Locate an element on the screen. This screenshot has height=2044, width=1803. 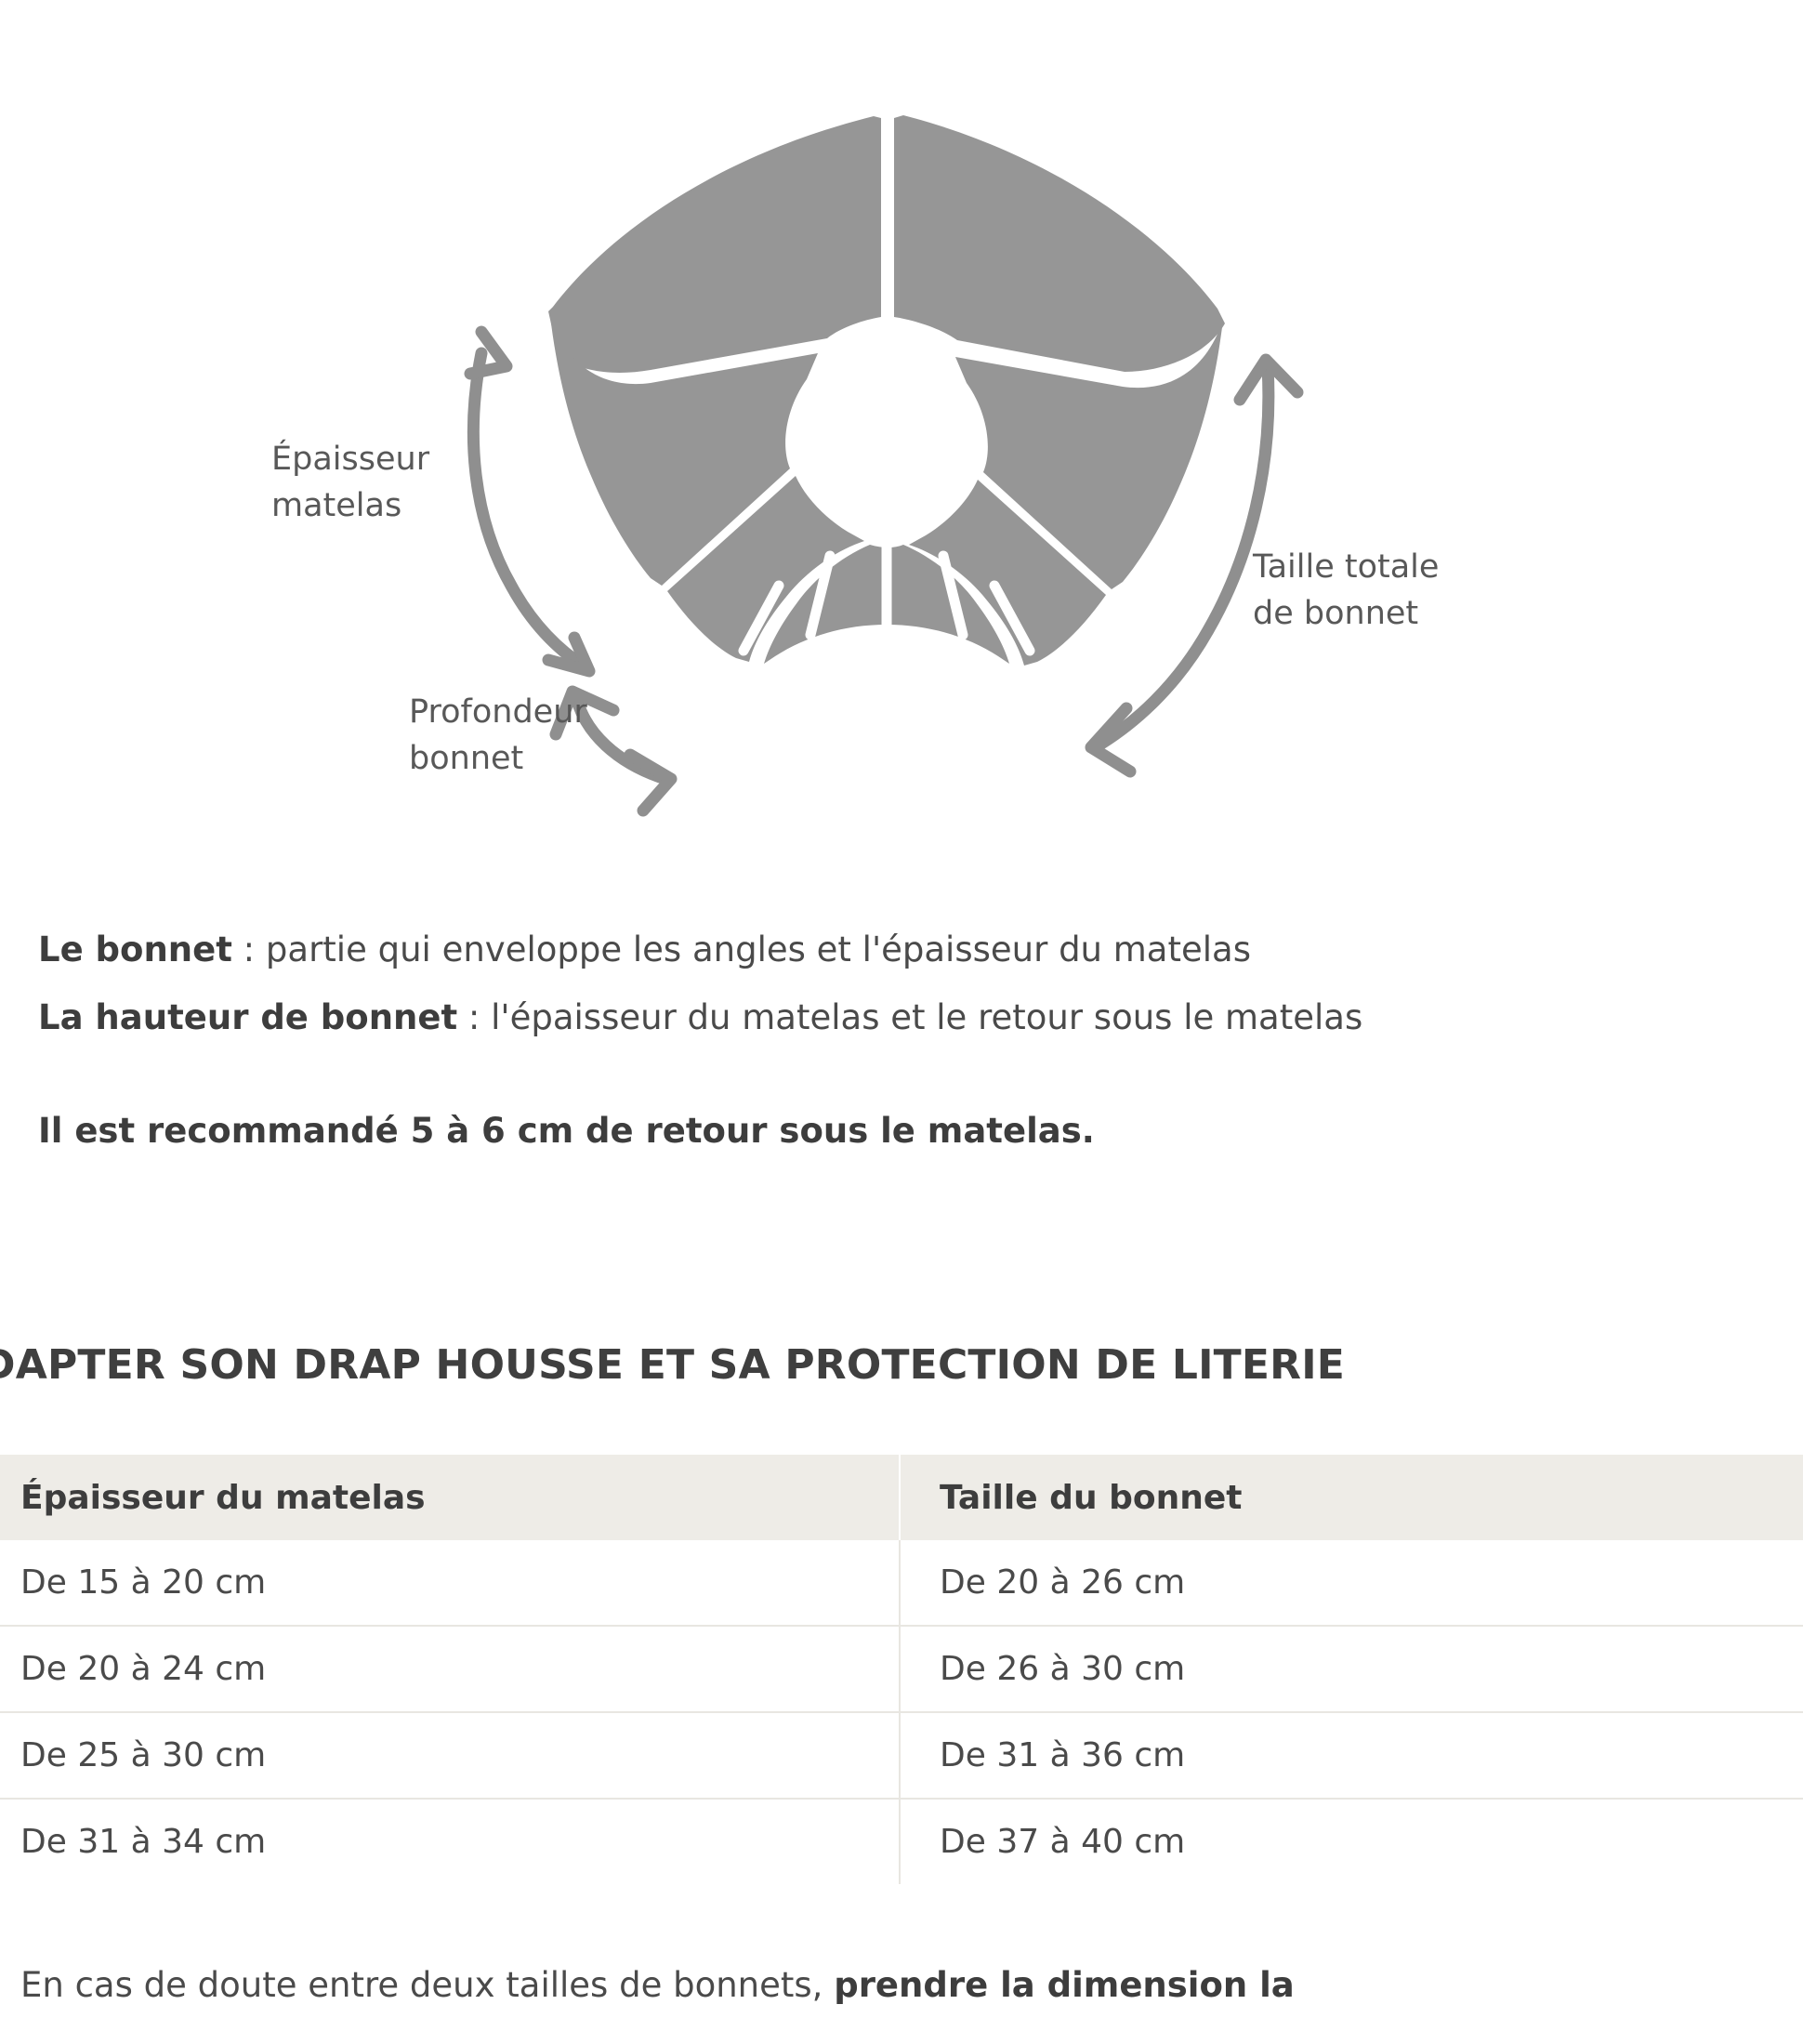
table-row: De 31 à 34 cm De 37 à 40 cm is located at coordinates (901, 1841).